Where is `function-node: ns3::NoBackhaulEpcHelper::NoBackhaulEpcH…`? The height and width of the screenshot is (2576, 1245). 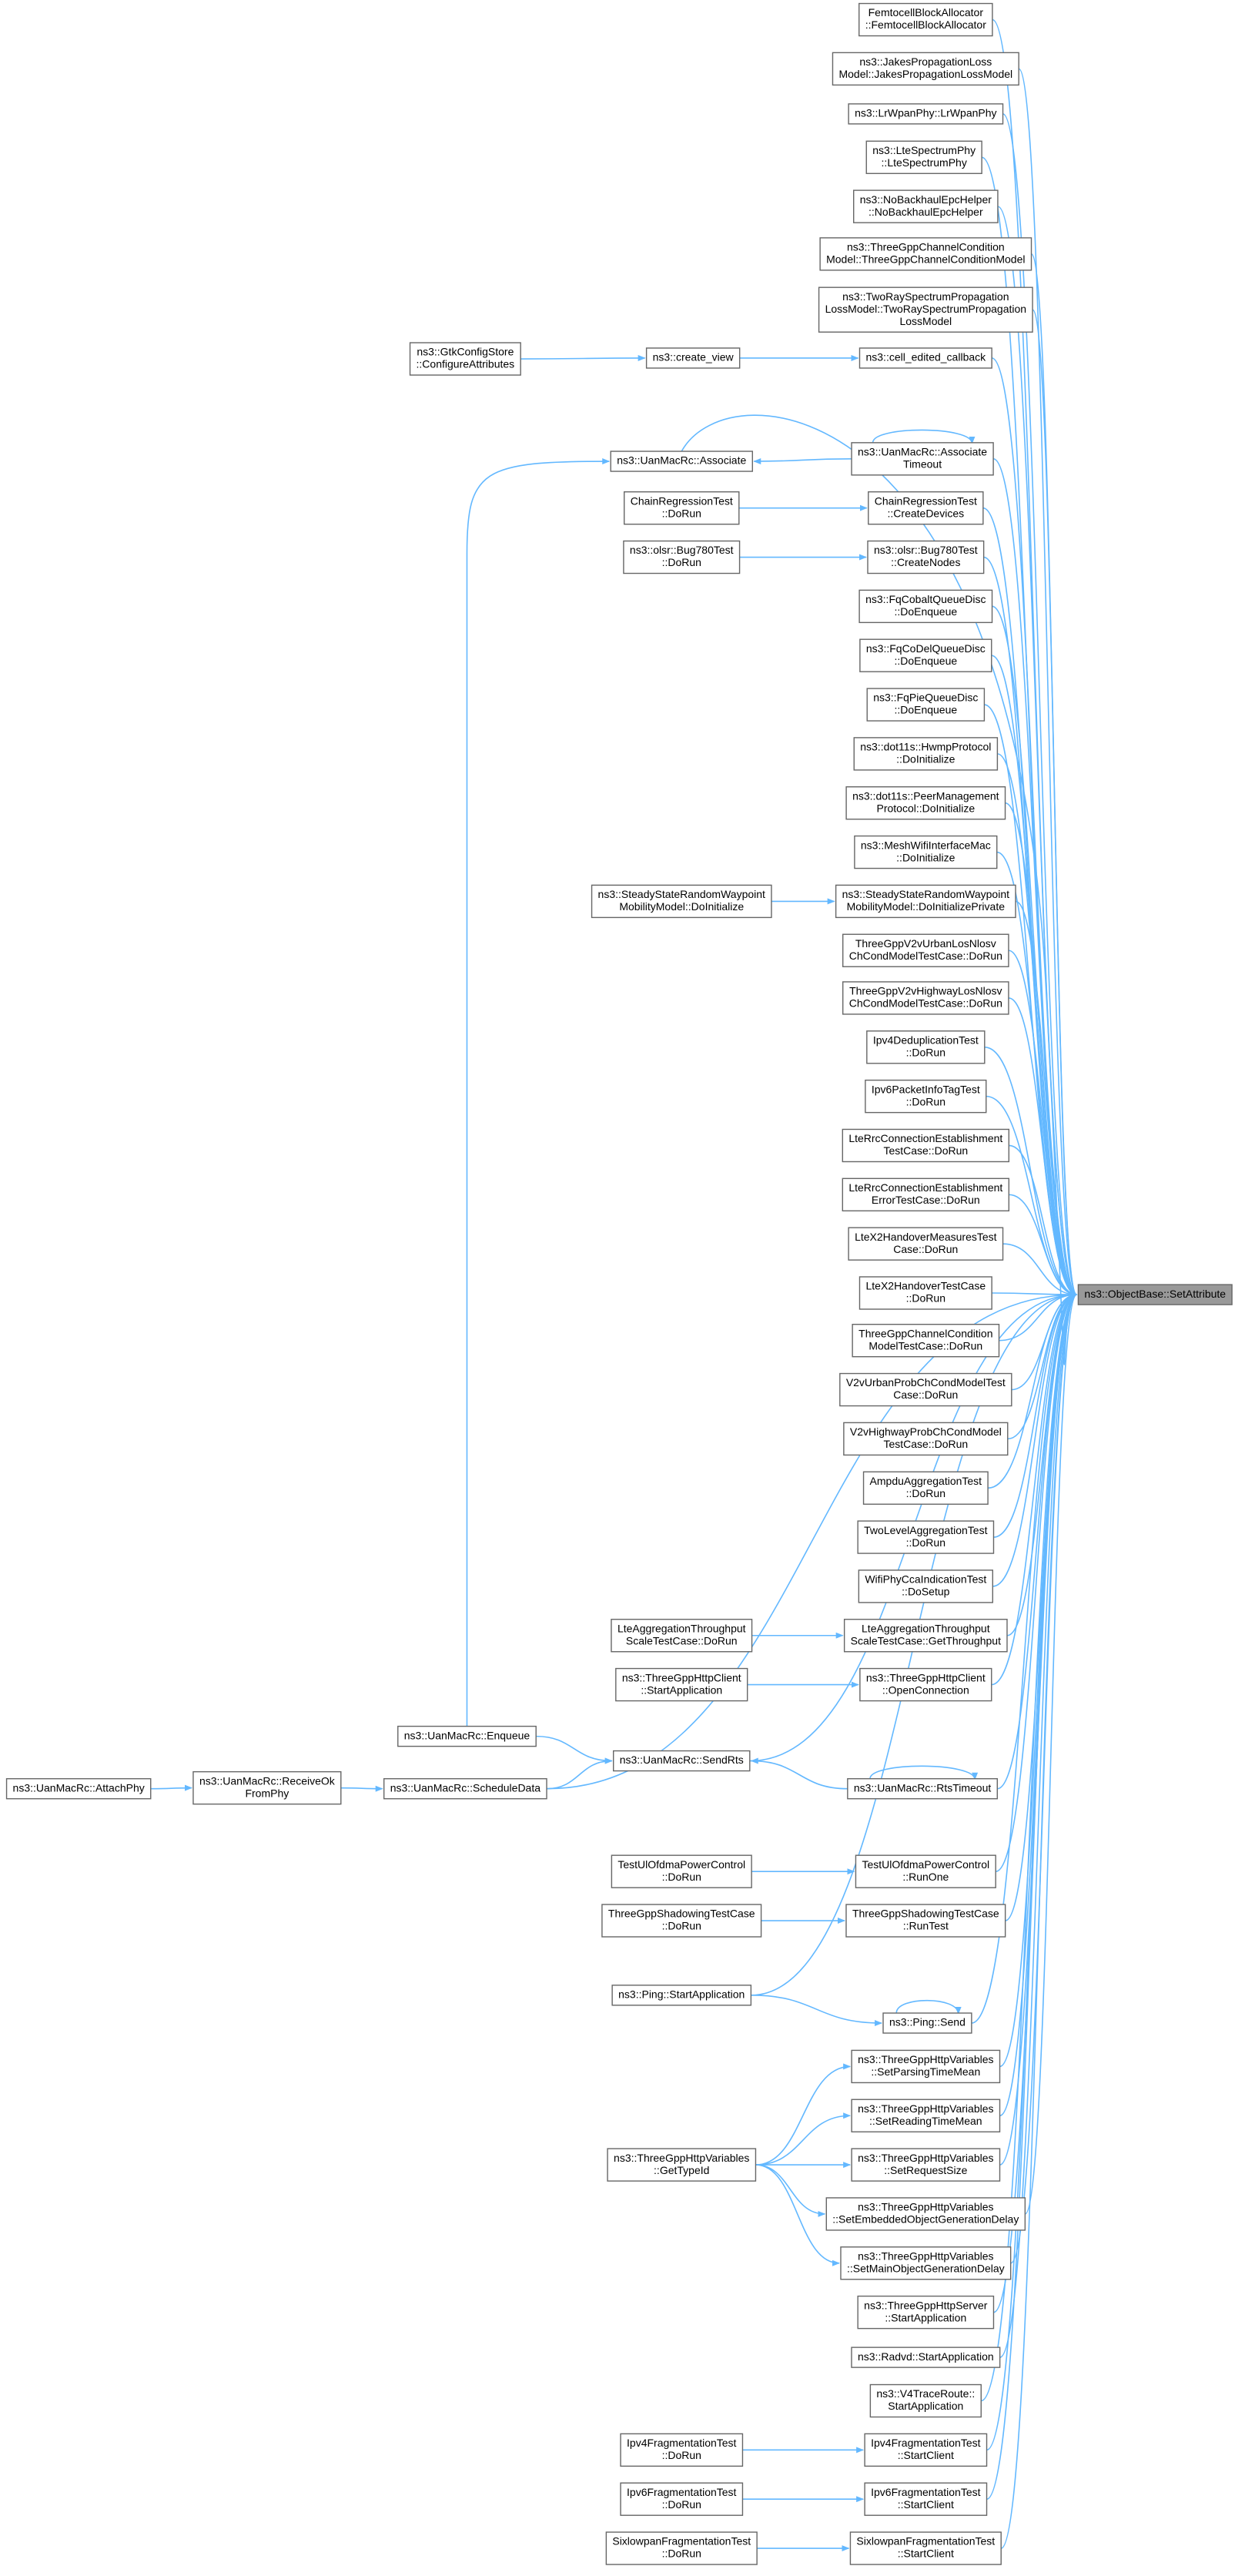
function-node: ns3::NoBackhaulEpcHelper::NoBackhaulEpcH… is located at coordinates (926, 206).